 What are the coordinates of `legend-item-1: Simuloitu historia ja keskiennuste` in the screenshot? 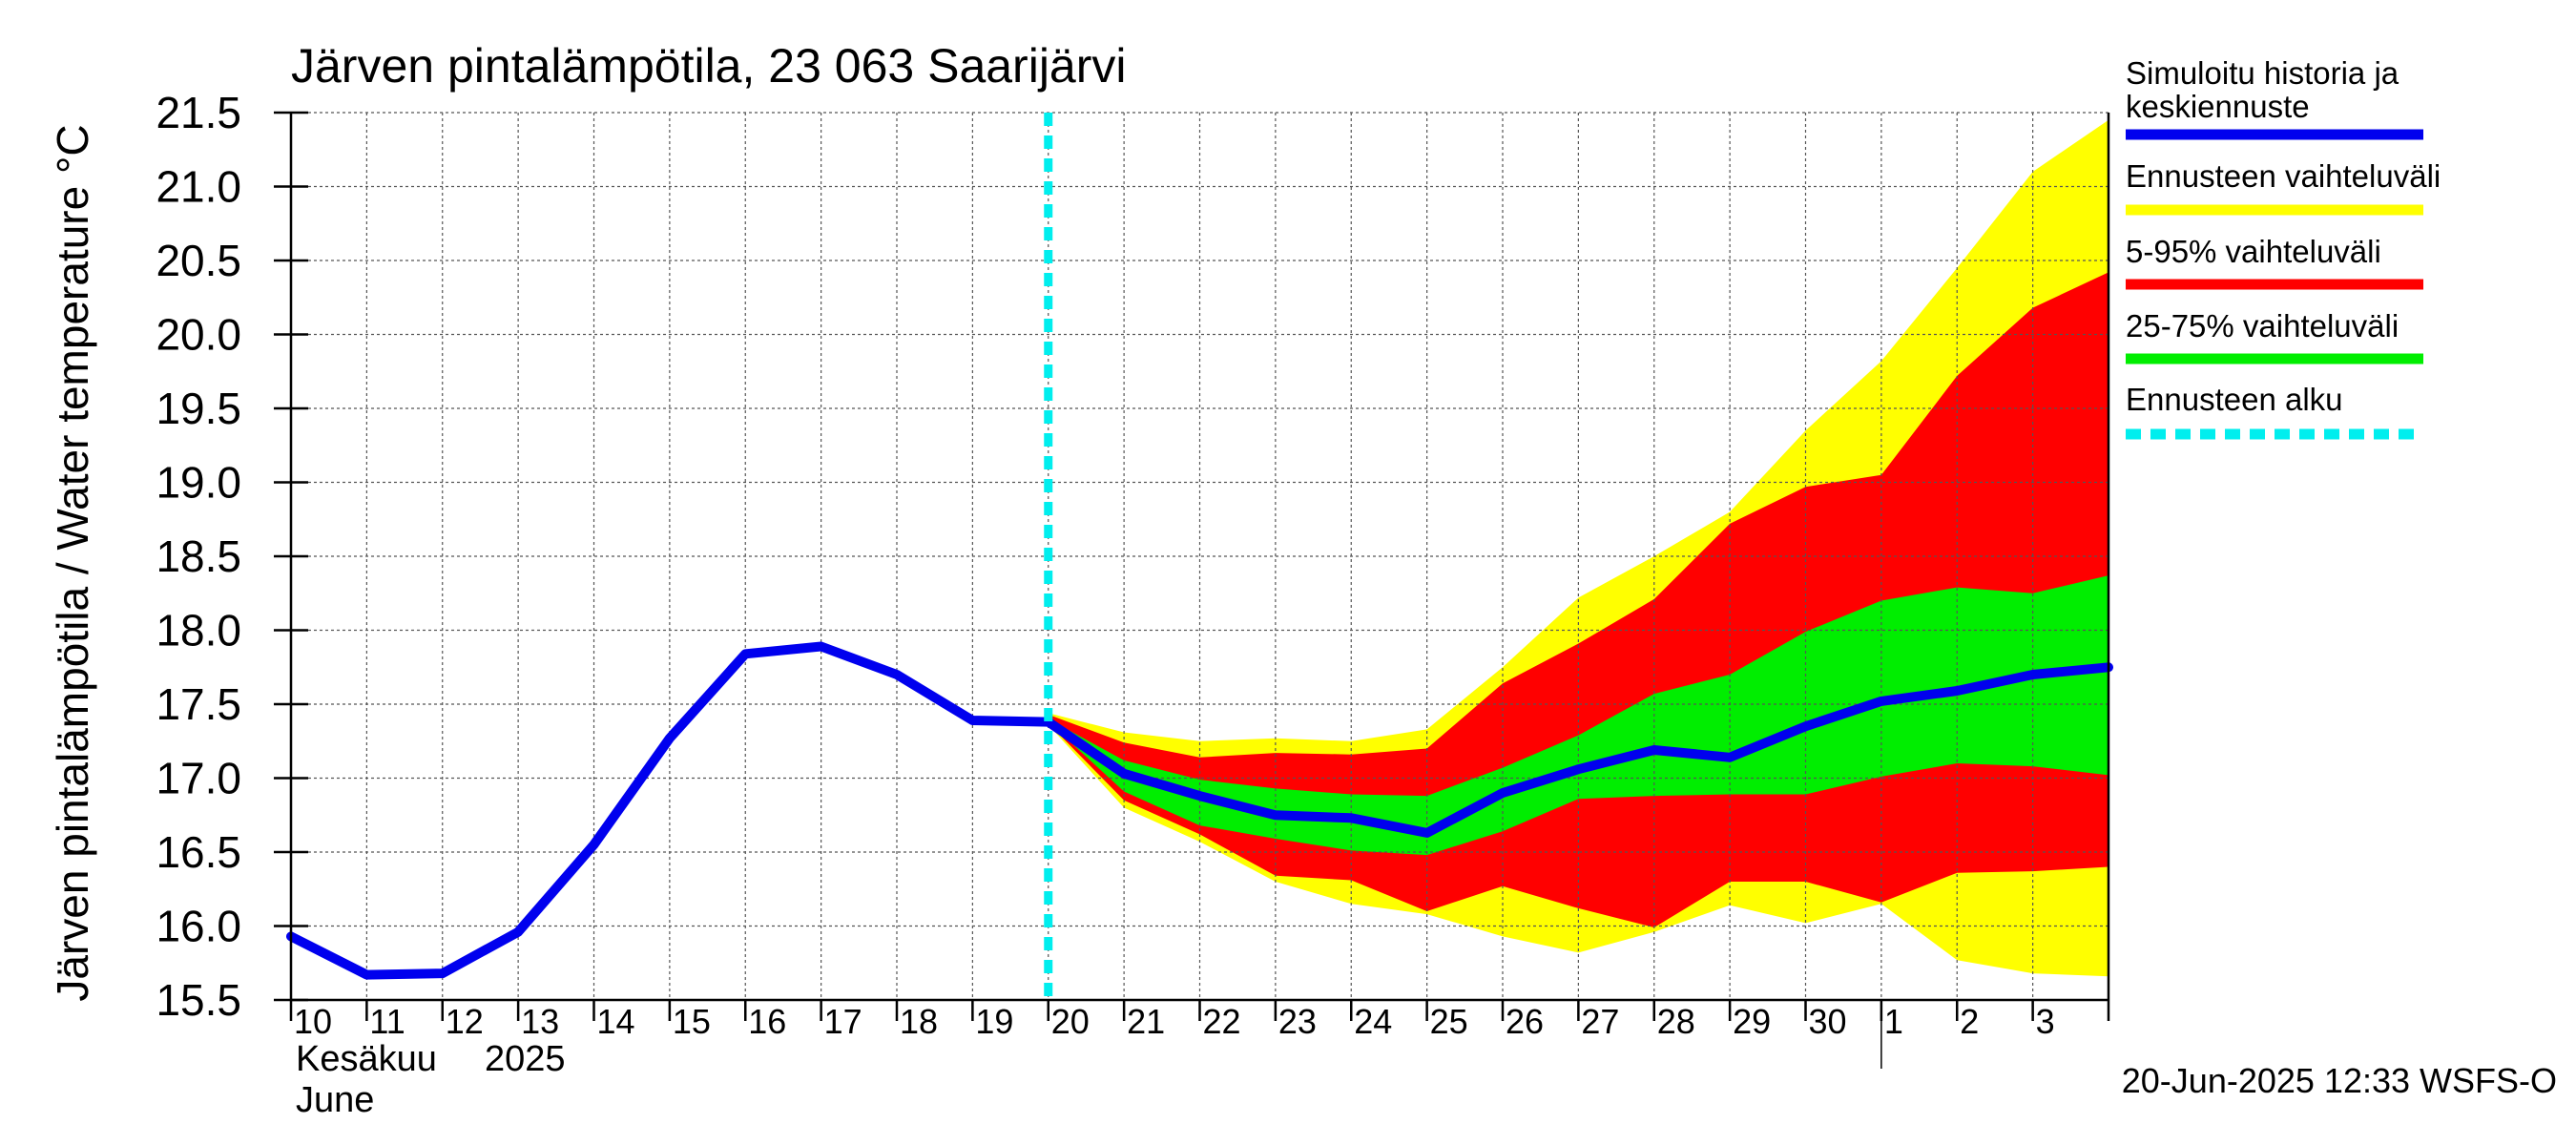 It's located at (2274, 97).